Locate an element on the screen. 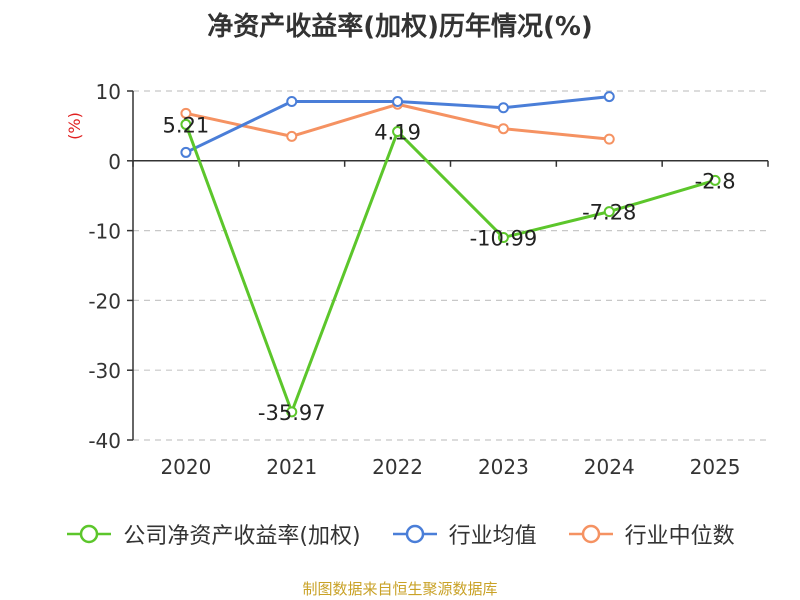  data-label: -10.99 is located at coordinates (504, 239).